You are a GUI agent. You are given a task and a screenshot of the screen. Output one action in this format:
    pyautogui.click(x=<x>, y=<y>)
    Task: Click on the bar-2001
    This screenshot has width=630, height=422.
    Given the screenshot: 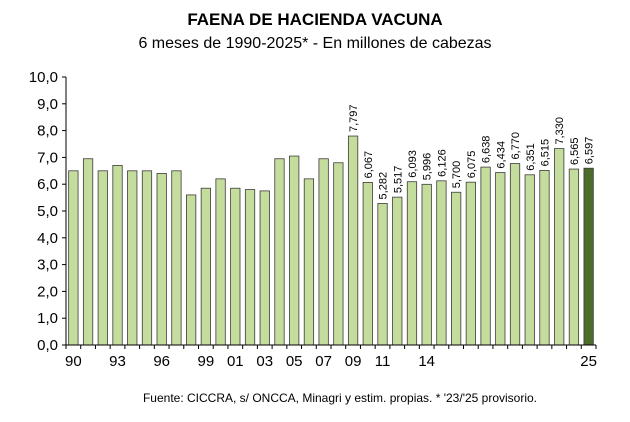 What is the action you would take?
    pyautogui.click(x=235, y=266)
    